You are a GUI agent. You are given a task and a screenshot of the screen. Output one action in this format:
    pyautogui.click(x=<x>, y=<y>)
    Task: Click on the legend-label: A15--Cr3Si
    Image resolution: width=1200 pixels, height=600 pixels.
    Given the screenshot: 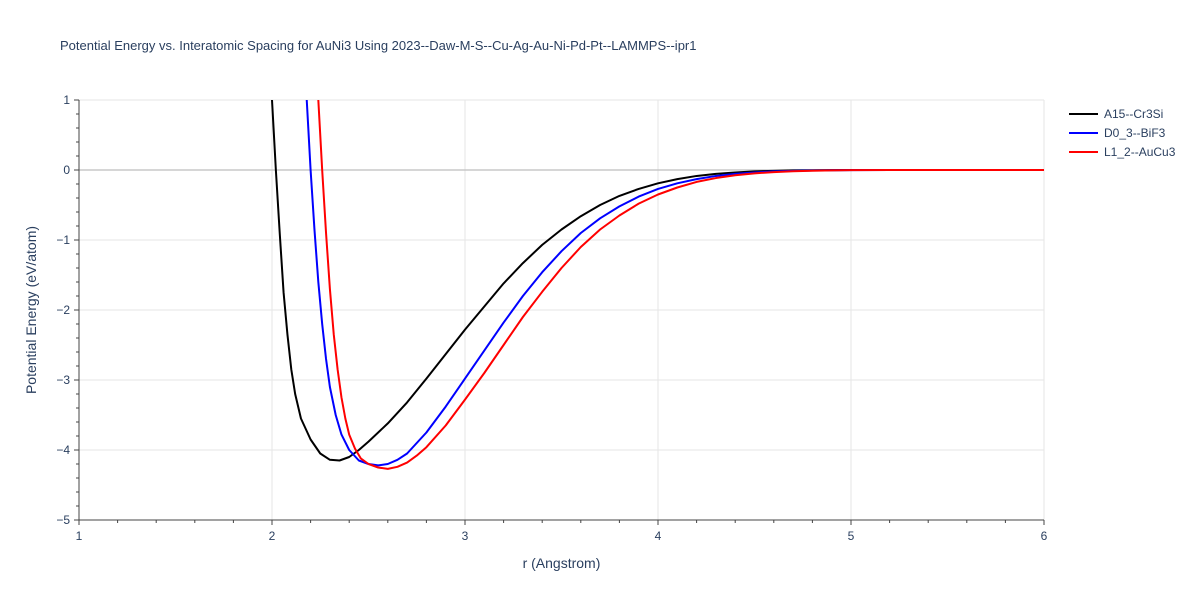 What is the action you would take?
    pyautogui.click(x=1133, y=114)
    